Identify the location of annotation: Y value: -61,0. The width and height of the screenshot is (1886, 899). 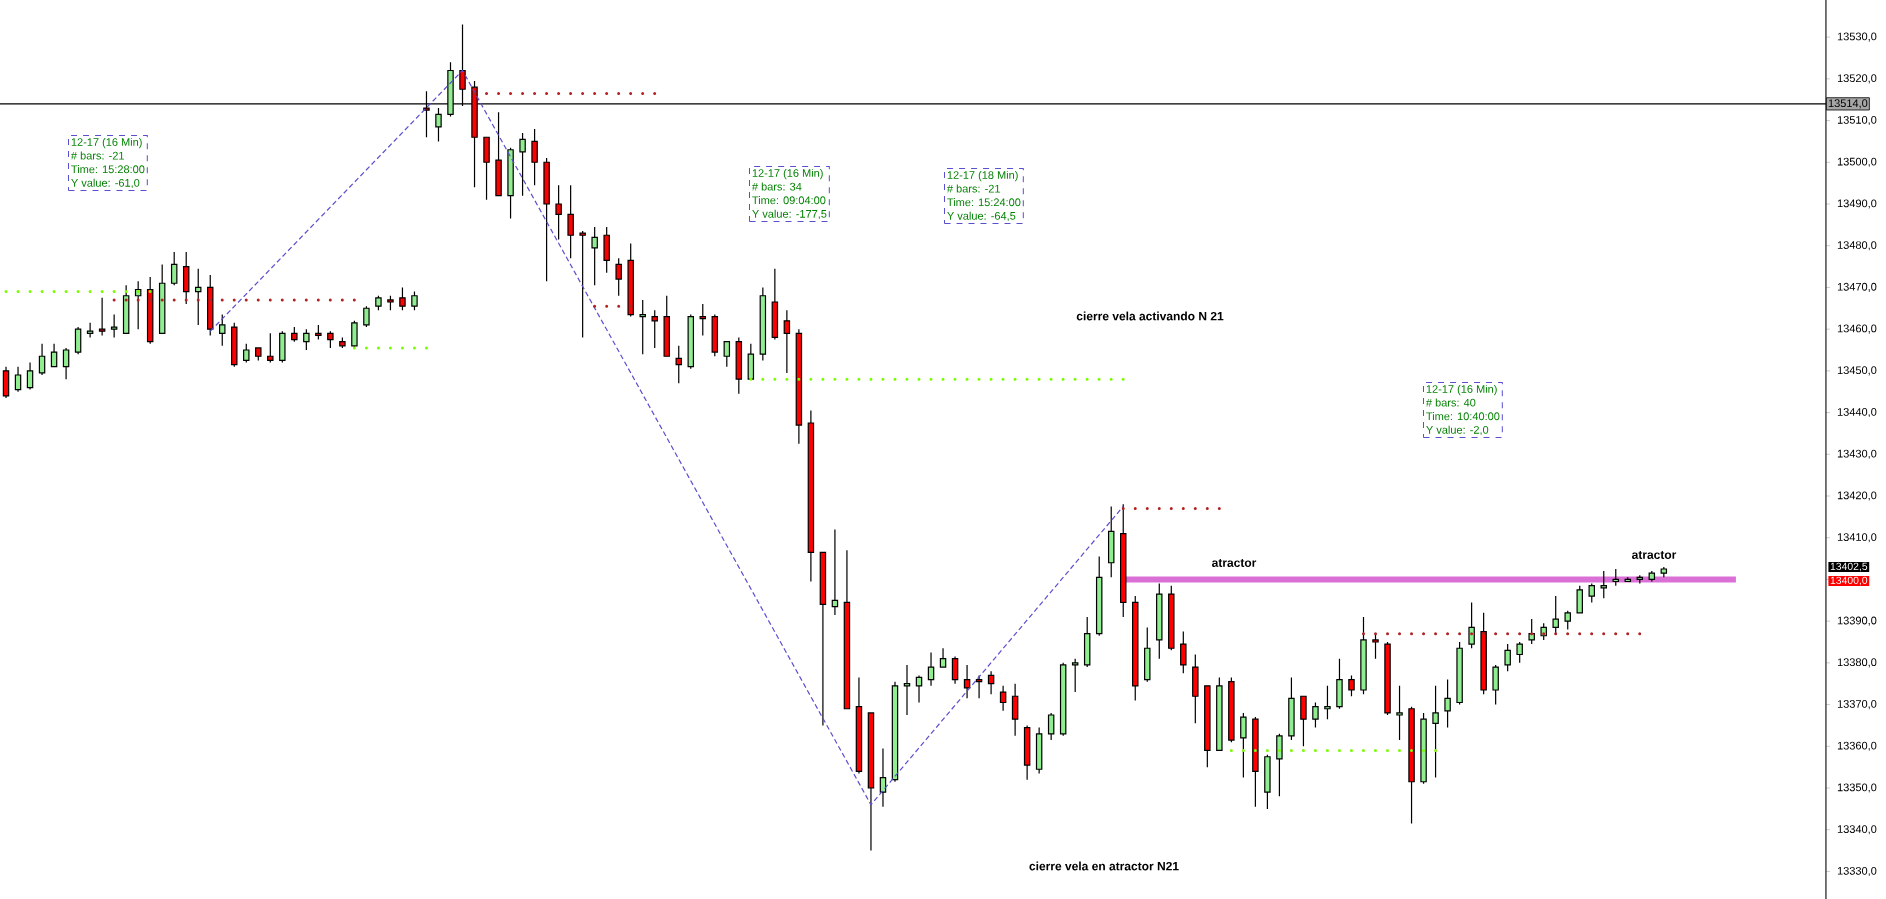
(105, 183).